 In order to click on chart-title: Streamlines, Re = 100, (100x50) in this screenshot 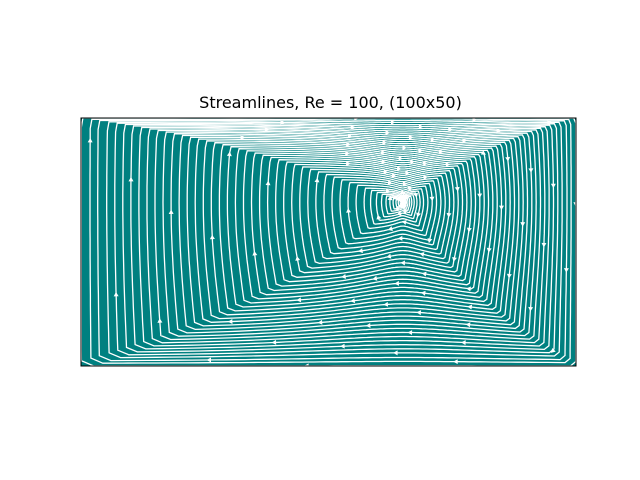, I will do `click(330, 102)`.